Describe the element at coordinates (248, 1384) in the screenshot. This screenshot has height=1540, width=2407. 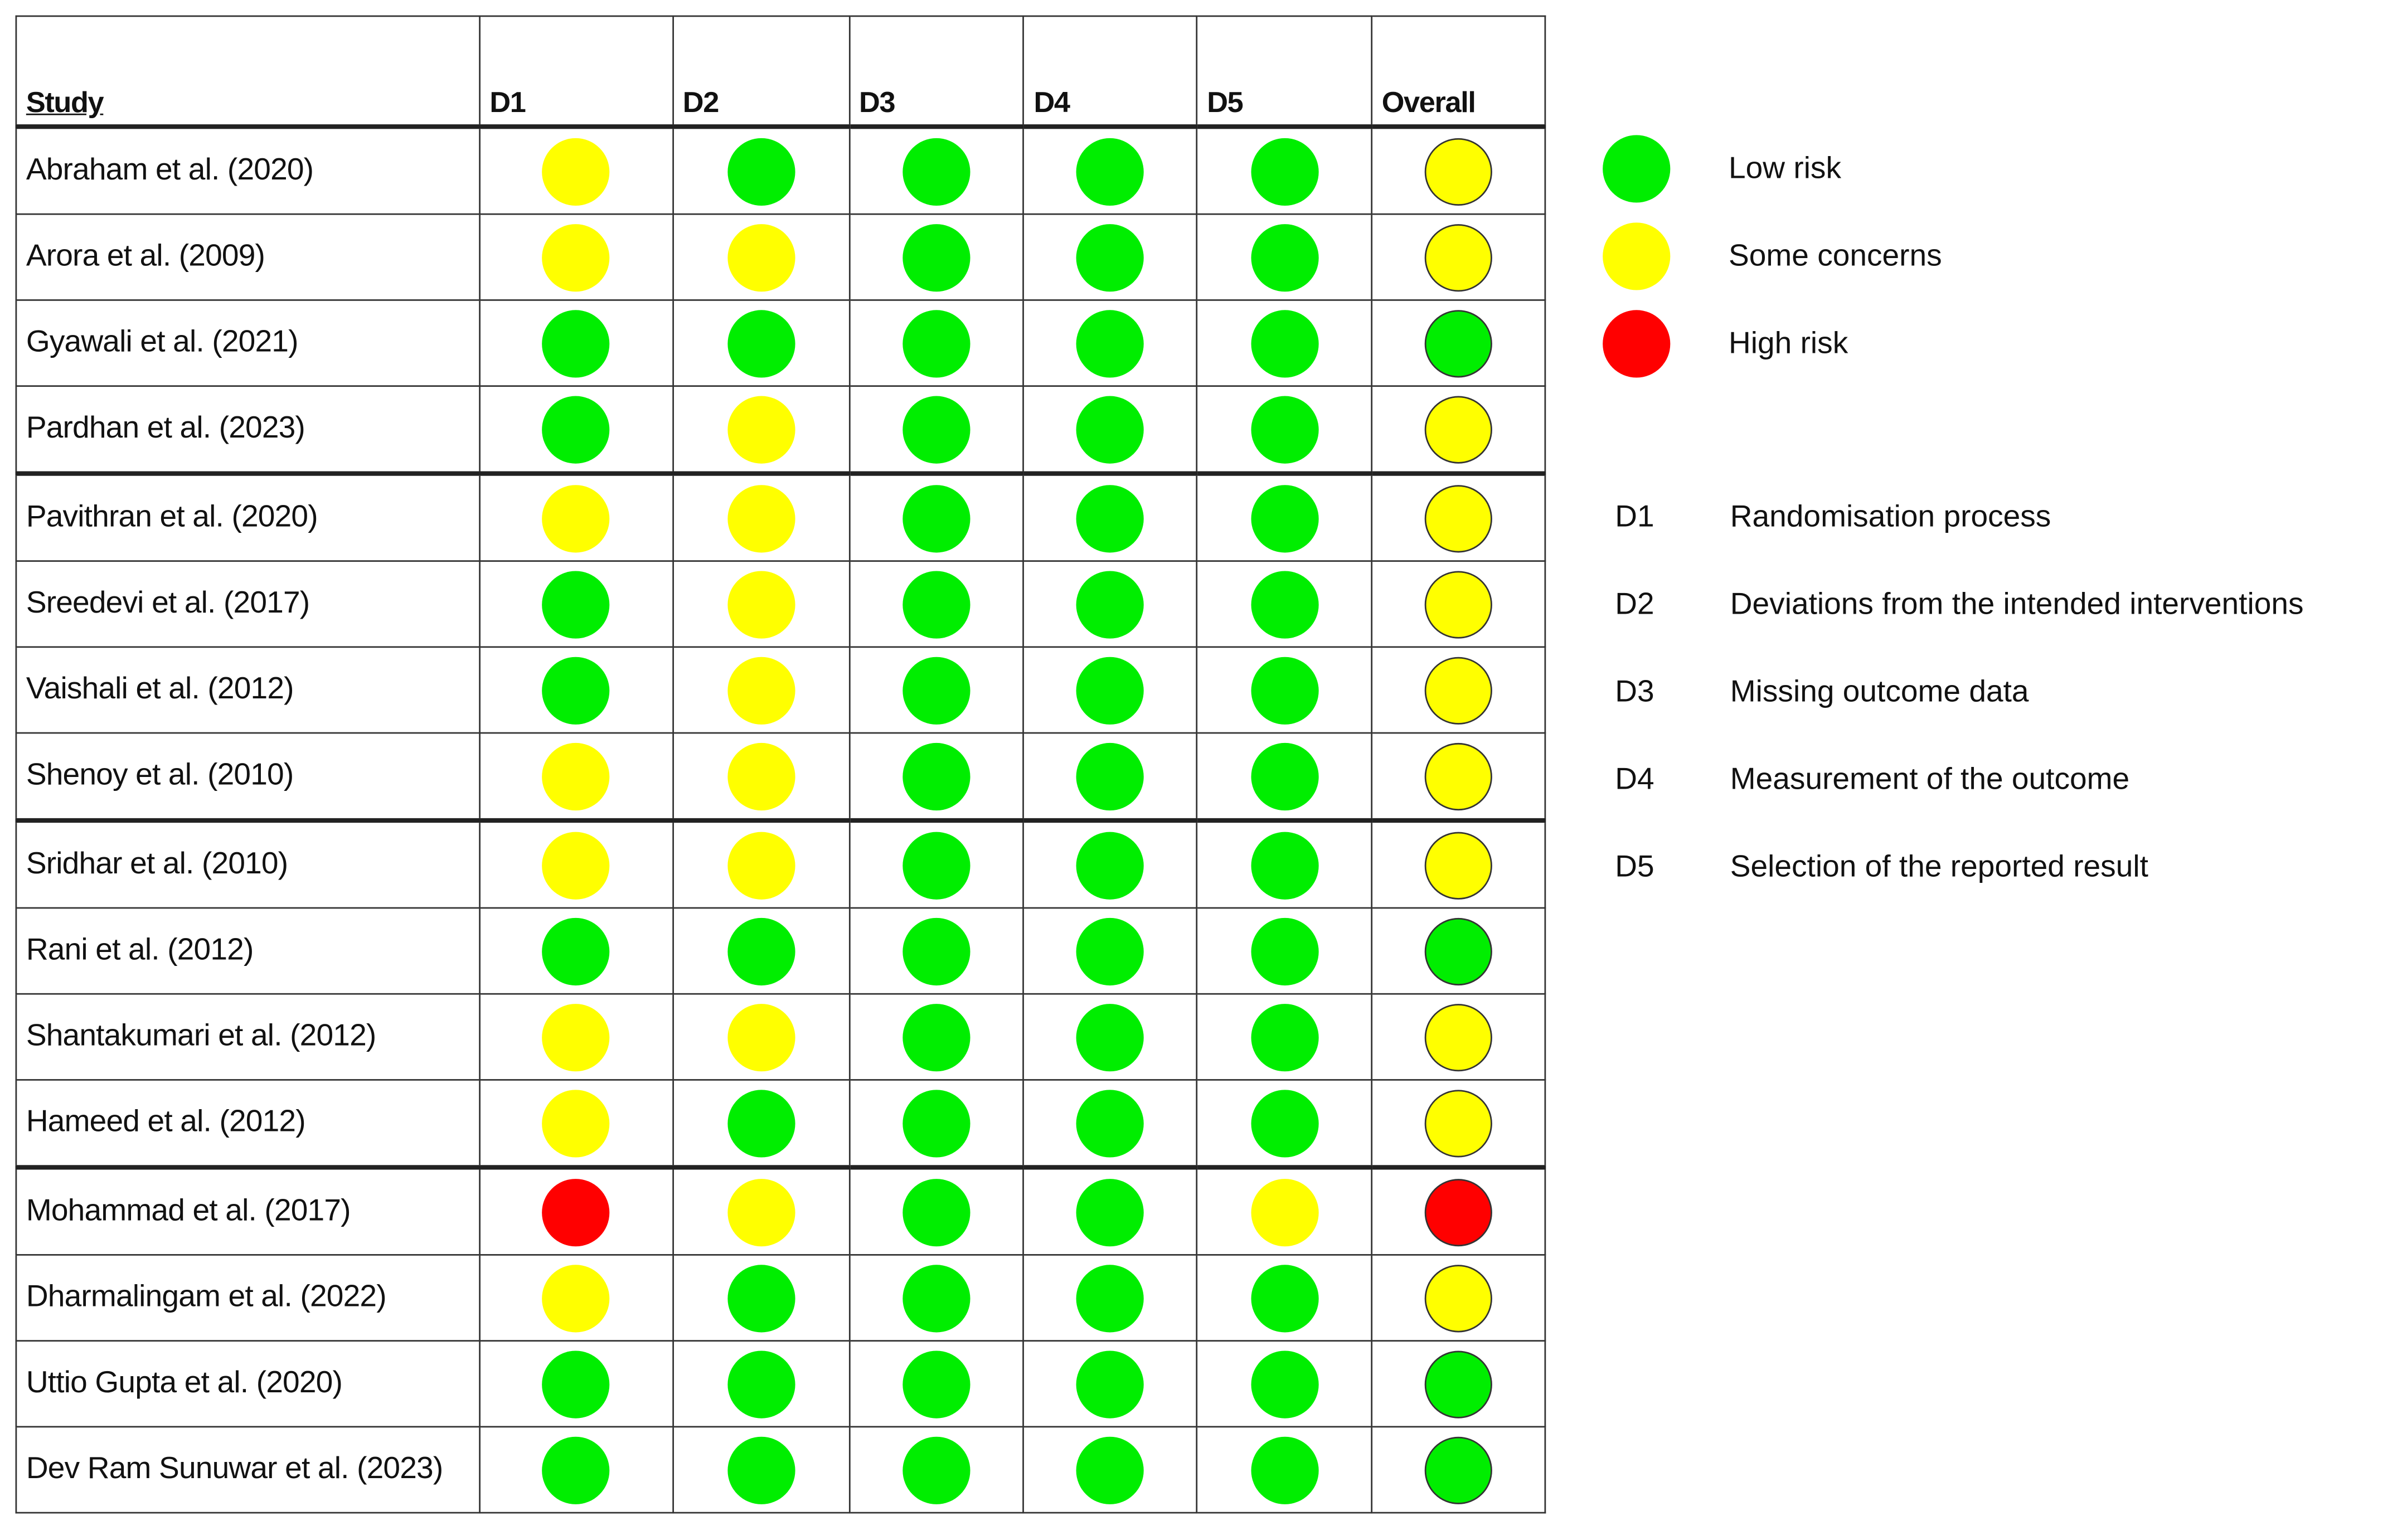
I see `study-name: Uttio Gupta et al. (2020)` at that location.